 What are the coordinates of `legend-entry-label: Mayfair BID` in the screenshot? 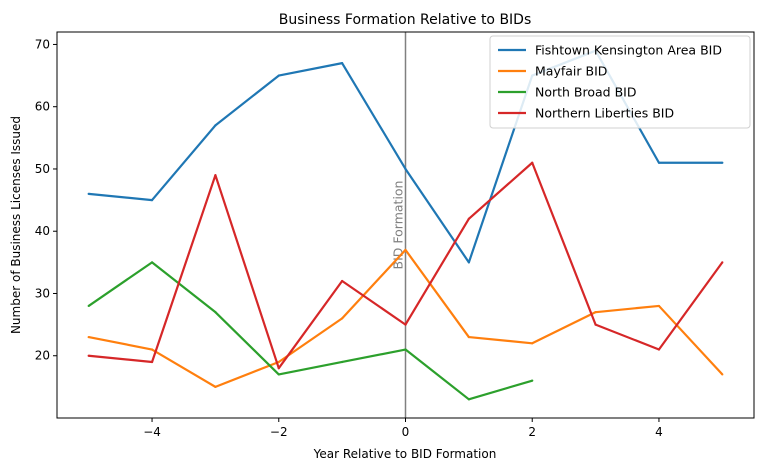 It's located at (571, 71).